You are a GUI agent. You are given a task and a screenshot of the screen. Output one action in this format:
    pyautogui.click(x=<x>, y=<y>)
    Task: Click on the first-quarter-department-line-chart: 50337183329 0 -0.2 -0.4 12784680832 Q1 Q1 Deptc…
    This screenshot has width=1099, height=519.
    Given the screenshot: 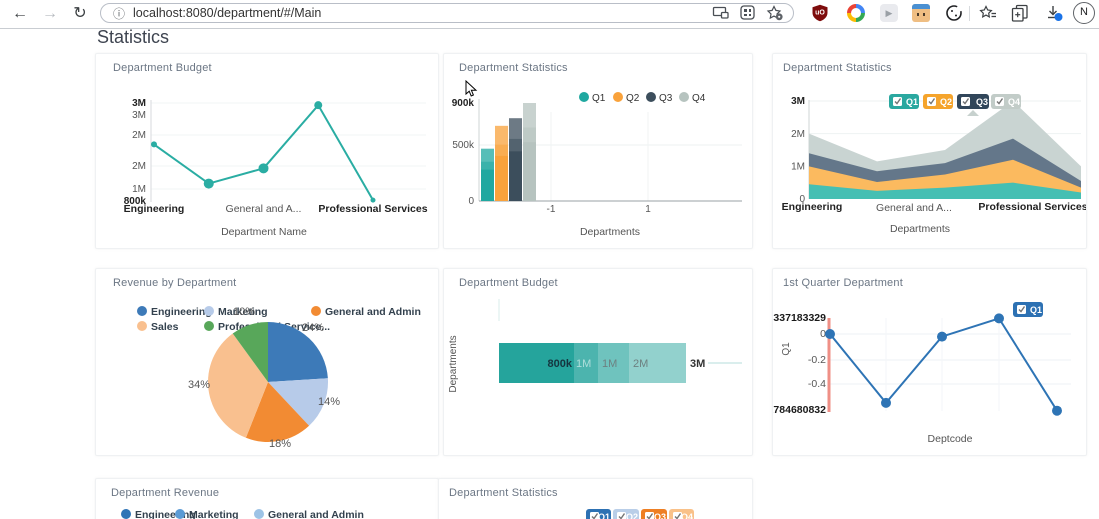 What is the action you would take?
    pyautogui.click(x=929, y=362)
    